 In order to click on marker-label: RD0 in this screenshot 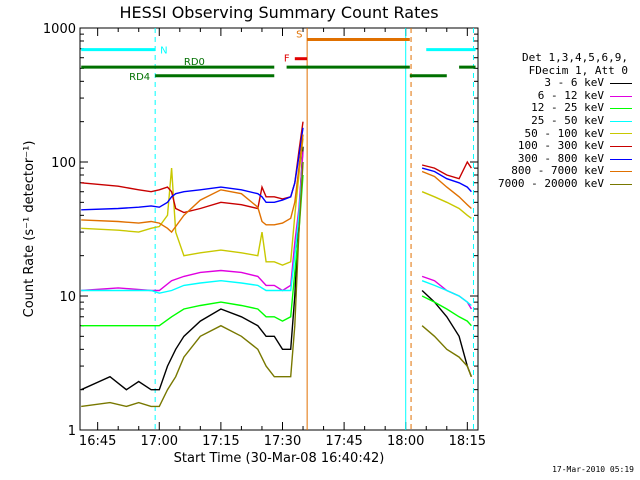, I will do `click(194, 62)`.